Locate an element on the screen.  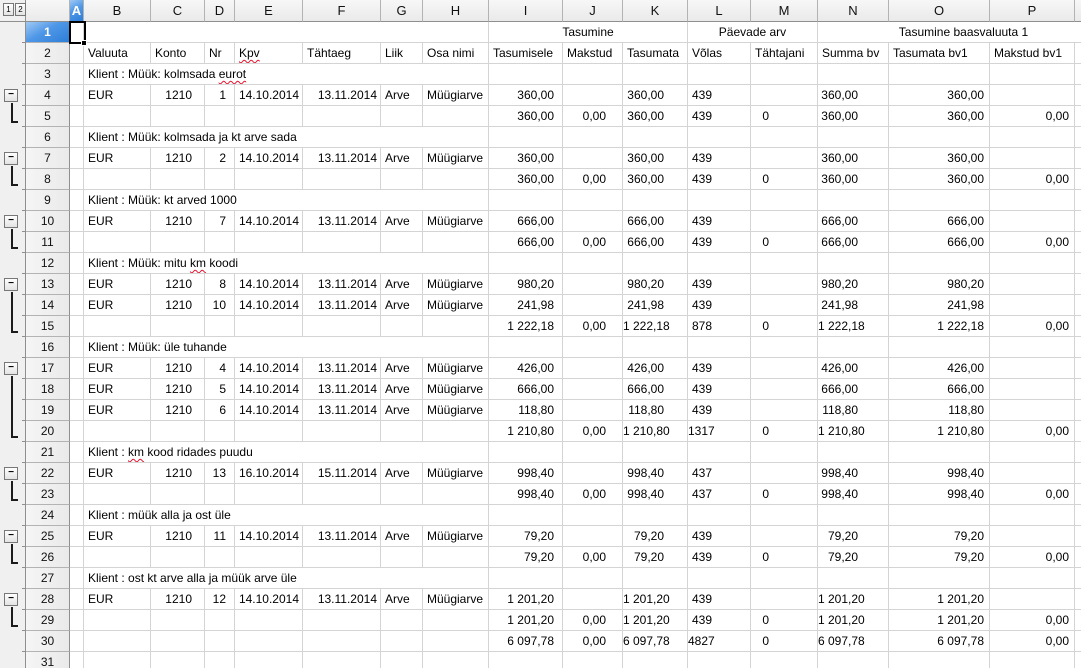
cell-A12 is located at coordinates (77, 263).